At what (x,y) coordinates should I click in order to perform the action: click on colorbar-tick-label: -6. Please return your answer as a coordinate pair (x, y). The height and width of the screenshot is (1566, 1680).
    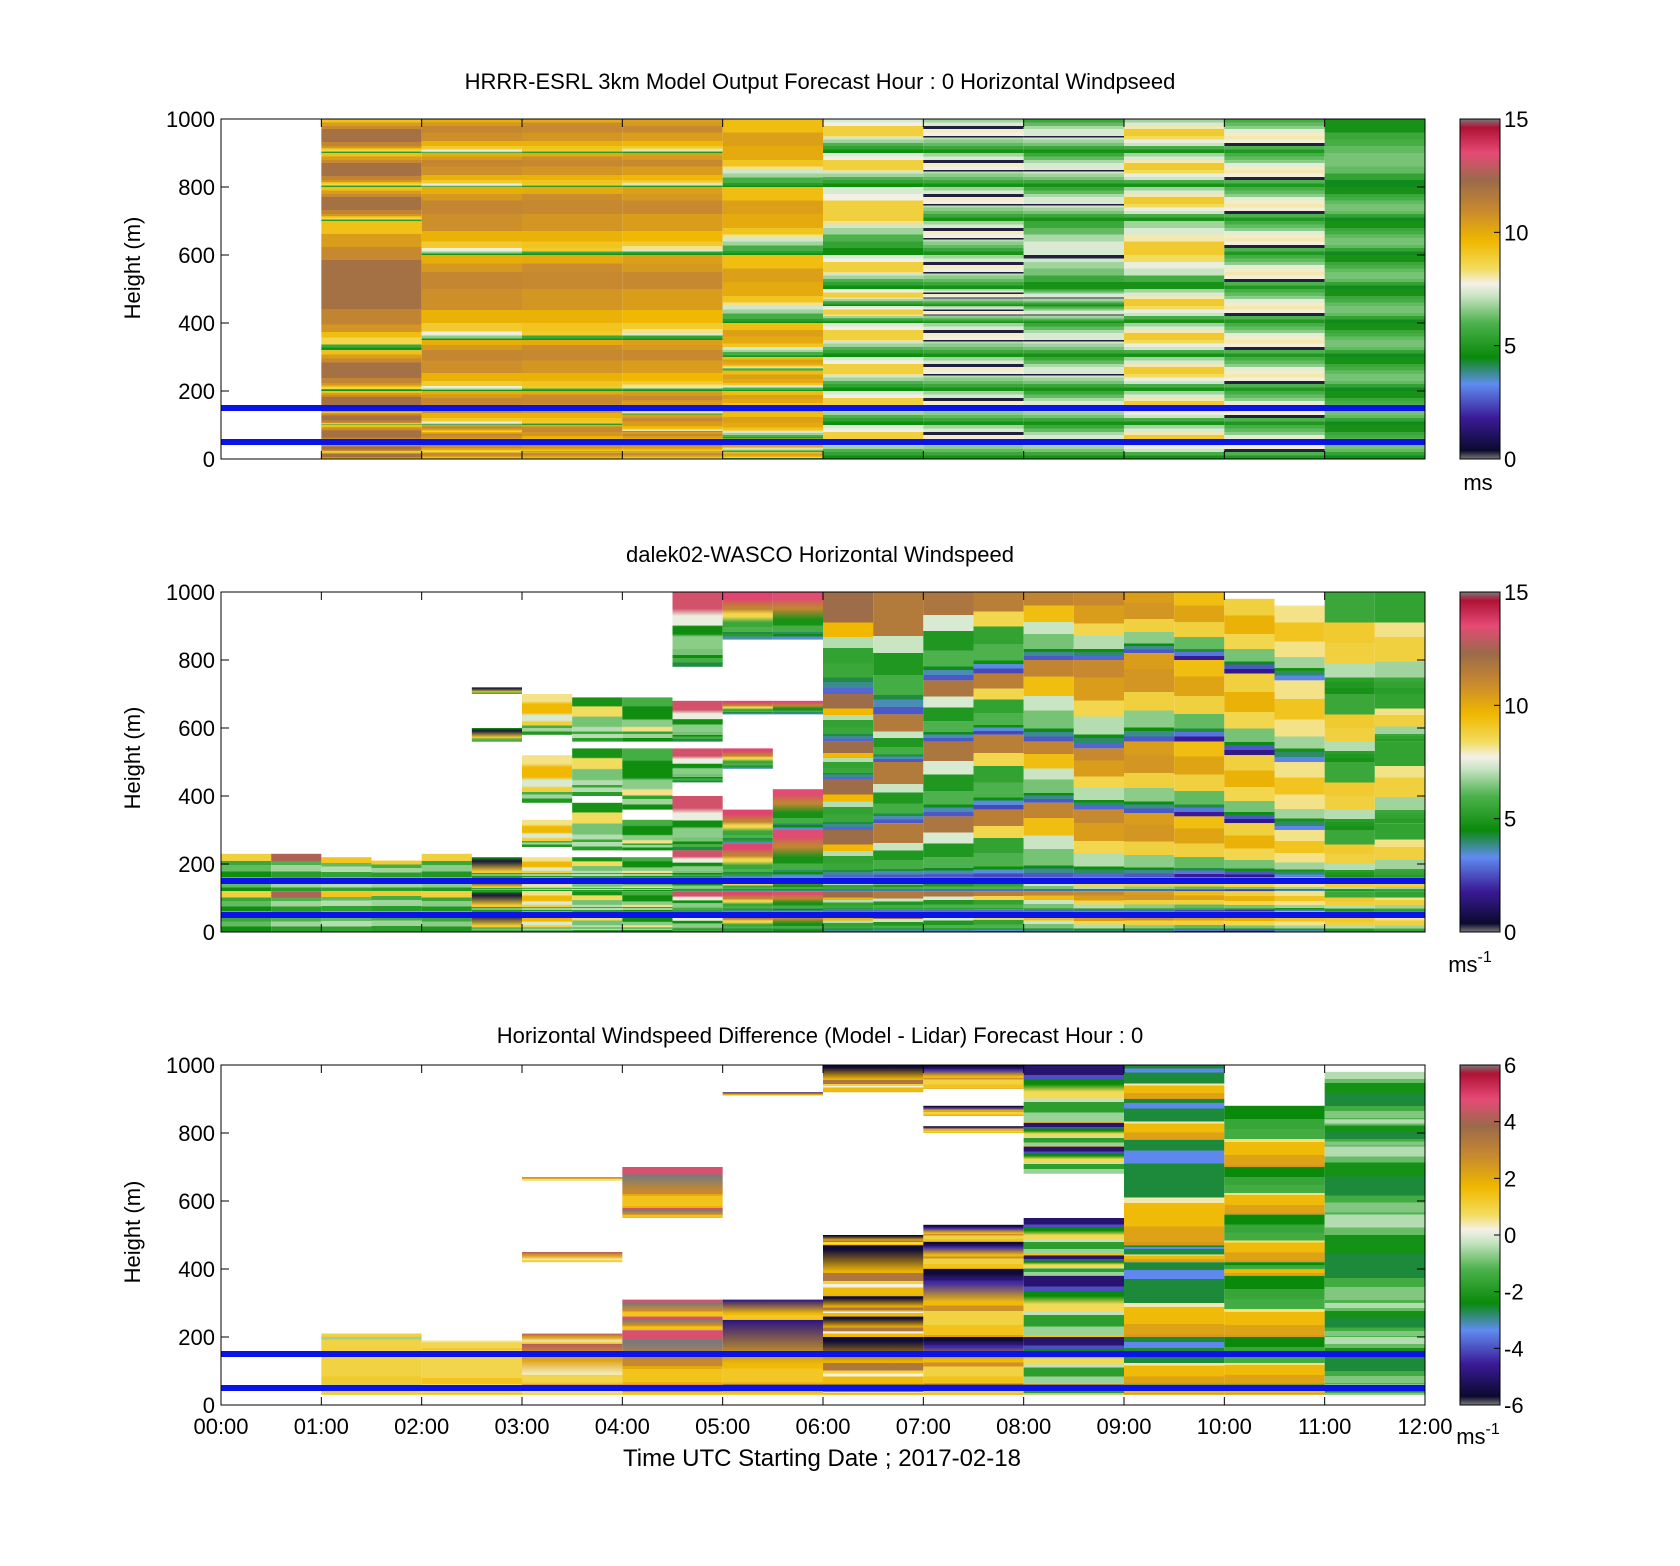
    Looking at the image, I should click on (1514, 1405).